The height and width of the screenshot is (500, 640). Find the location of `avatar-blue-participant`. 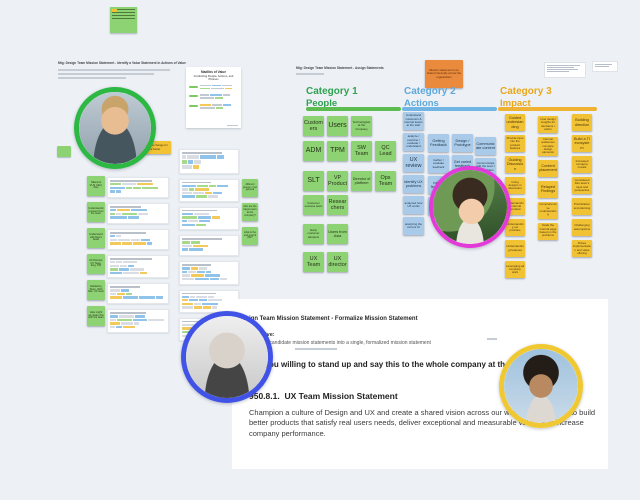

avatar-blue-participant is located at coordinates (227, 357).